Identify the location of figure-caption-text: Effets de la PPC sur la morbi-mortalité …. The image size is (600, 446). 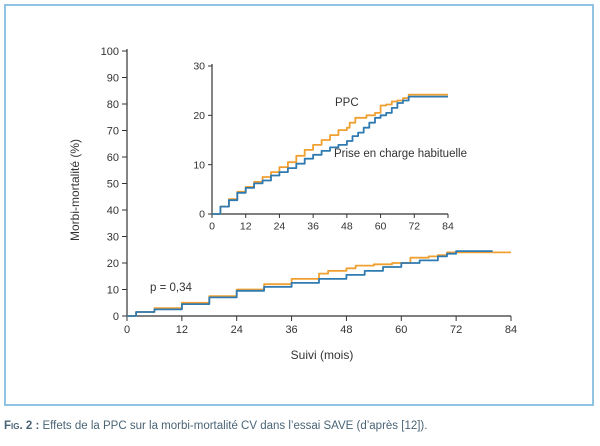
(233, 426).